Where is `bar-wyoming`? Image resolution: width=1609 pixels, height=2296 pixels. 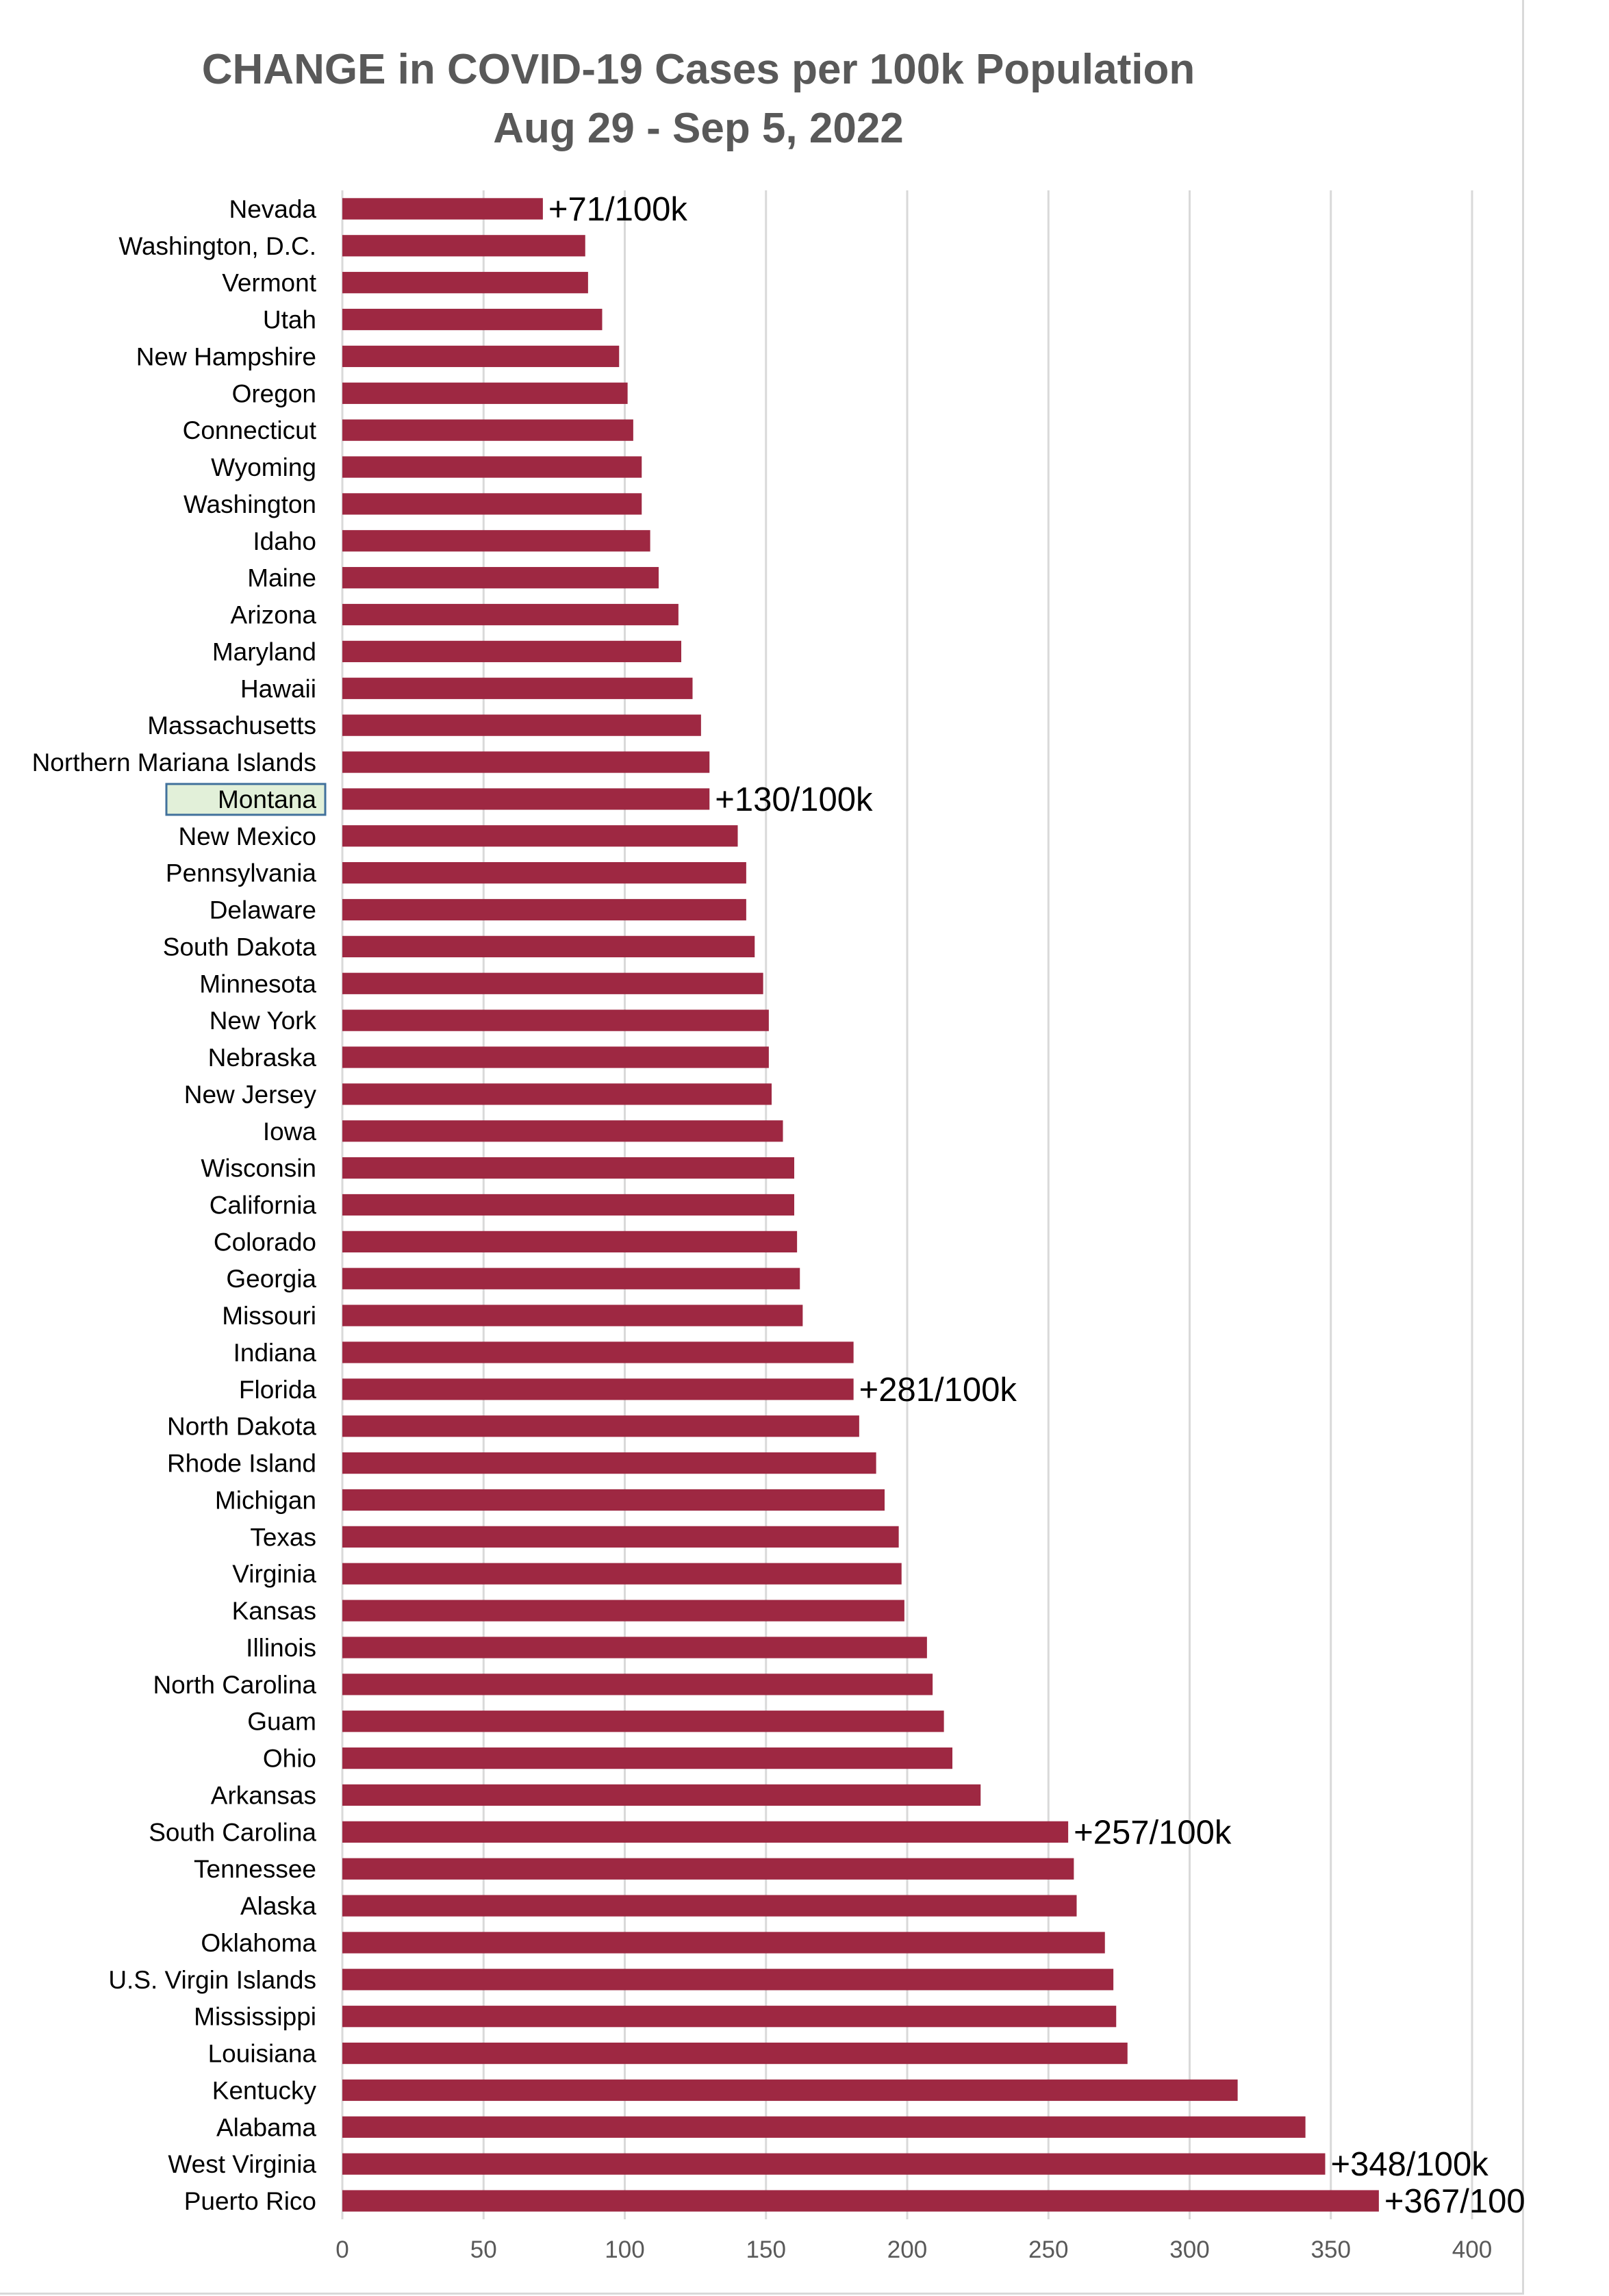
bar-wyoming is located at coordinates (492, 467).